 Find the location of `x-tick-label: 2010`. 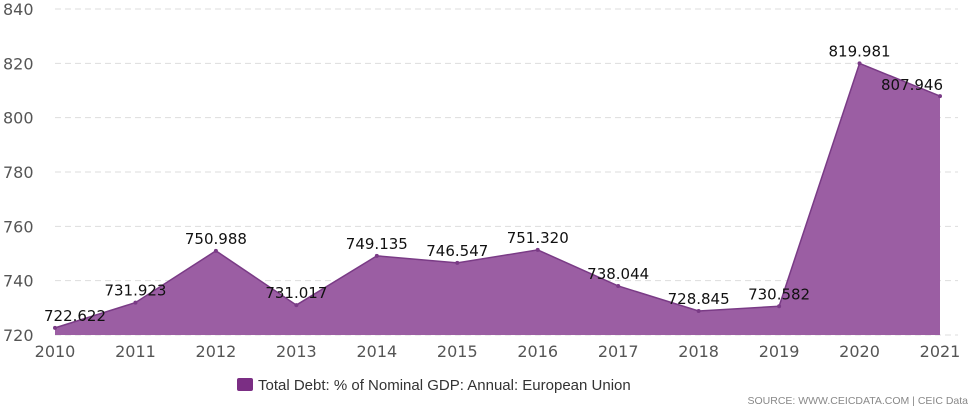

x-tick-label: 2010 is located at coordinates (55, 351).